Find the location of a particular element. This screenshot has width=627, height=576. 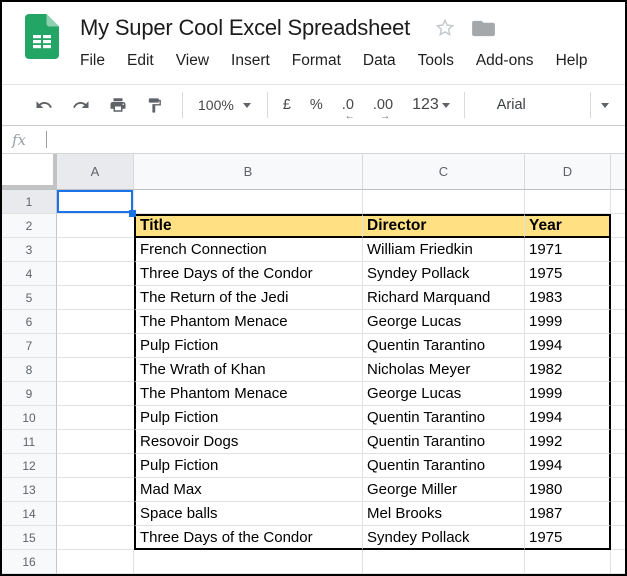

col-header-B: B is located at coordinates (248, 171).